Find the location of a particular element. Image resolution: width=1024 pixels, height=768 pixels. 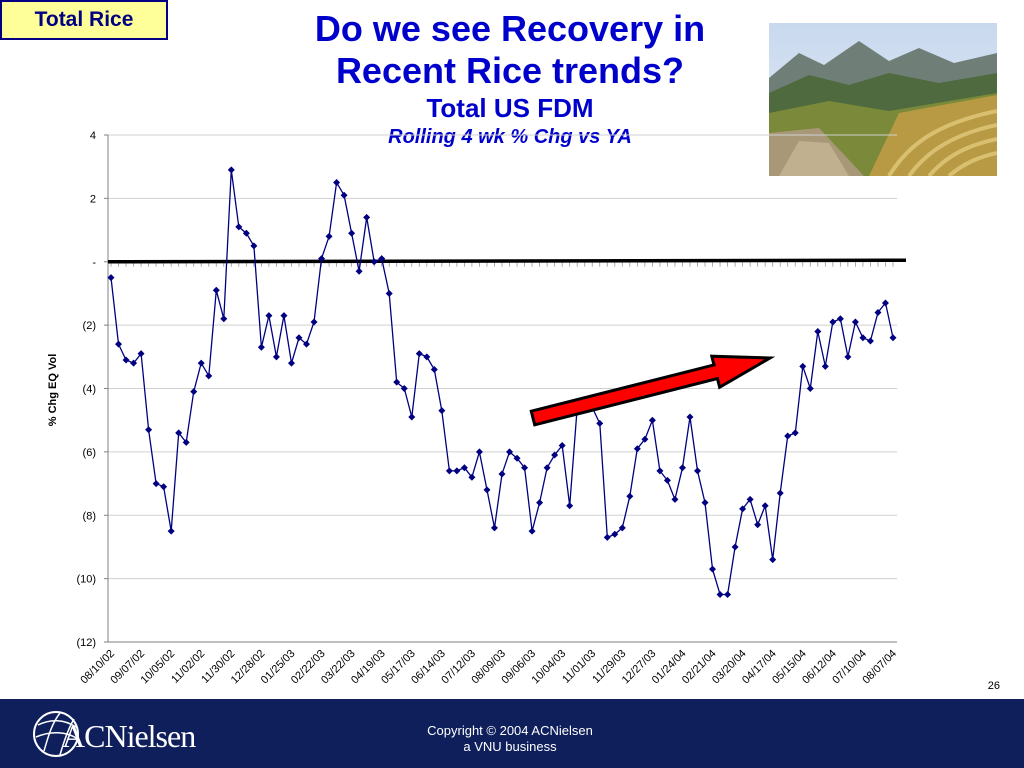

globe-logo-icon: ACNielsen is located at coordinates (115, 734).